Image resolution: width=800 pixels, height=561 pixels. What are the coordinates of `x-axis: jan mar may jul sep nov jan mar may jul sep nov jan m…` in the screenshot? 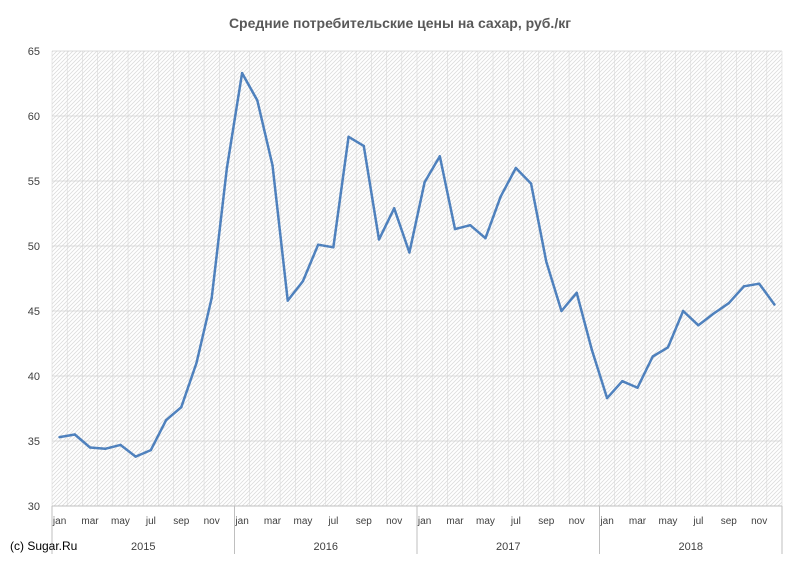 It's located at (417, 529).